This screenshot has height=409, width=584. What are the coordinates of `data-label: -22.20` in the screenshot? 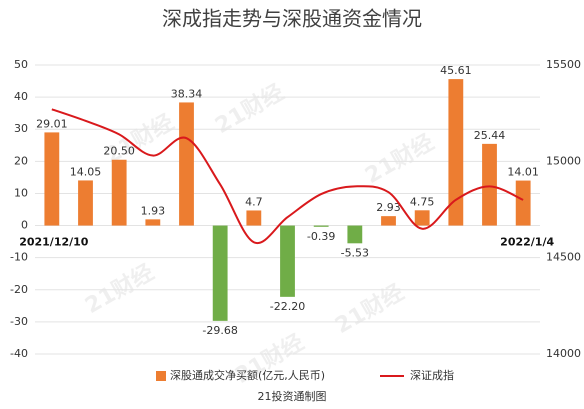 It's located at (287, 306).